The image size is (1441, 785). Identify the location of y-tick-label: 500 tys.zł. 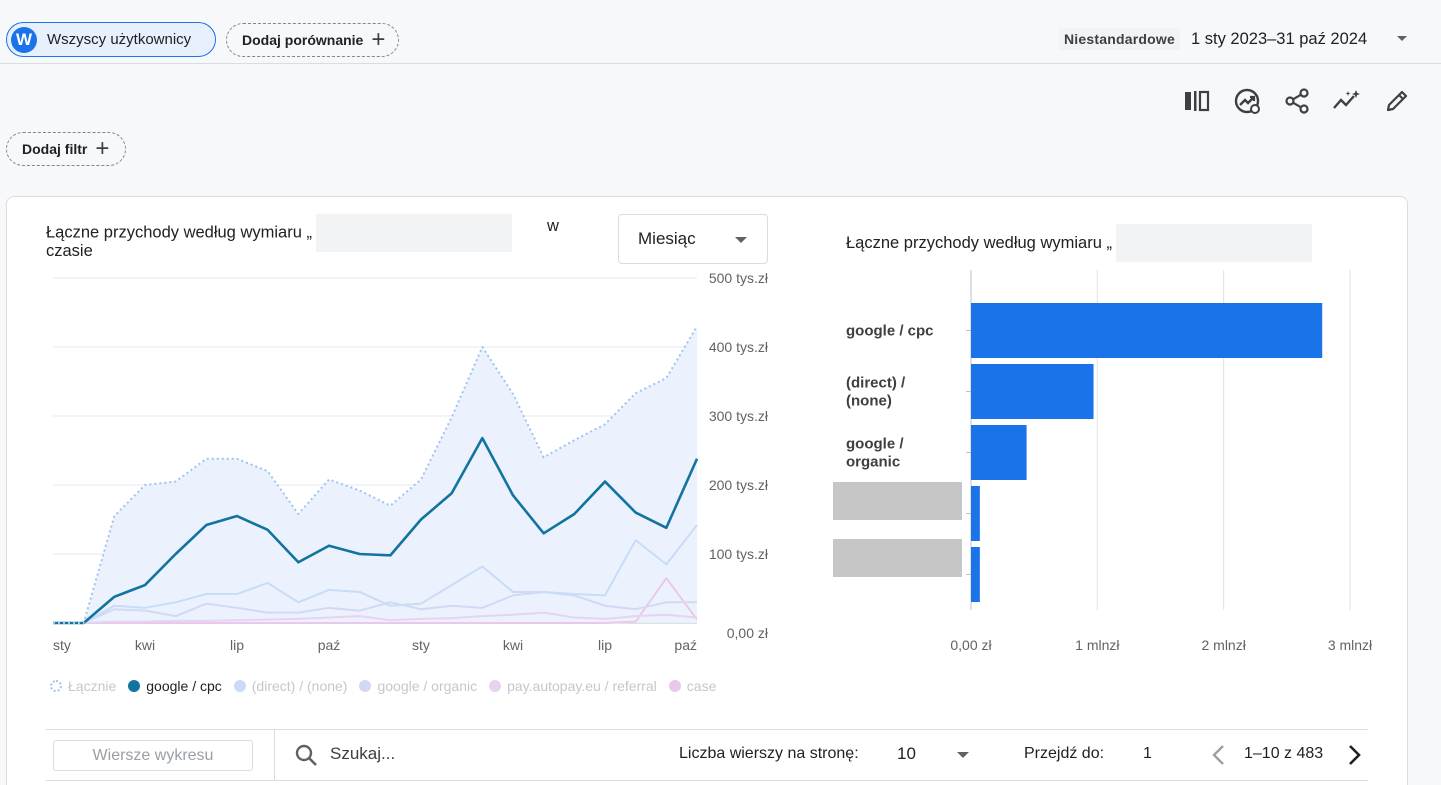
(739, 278).